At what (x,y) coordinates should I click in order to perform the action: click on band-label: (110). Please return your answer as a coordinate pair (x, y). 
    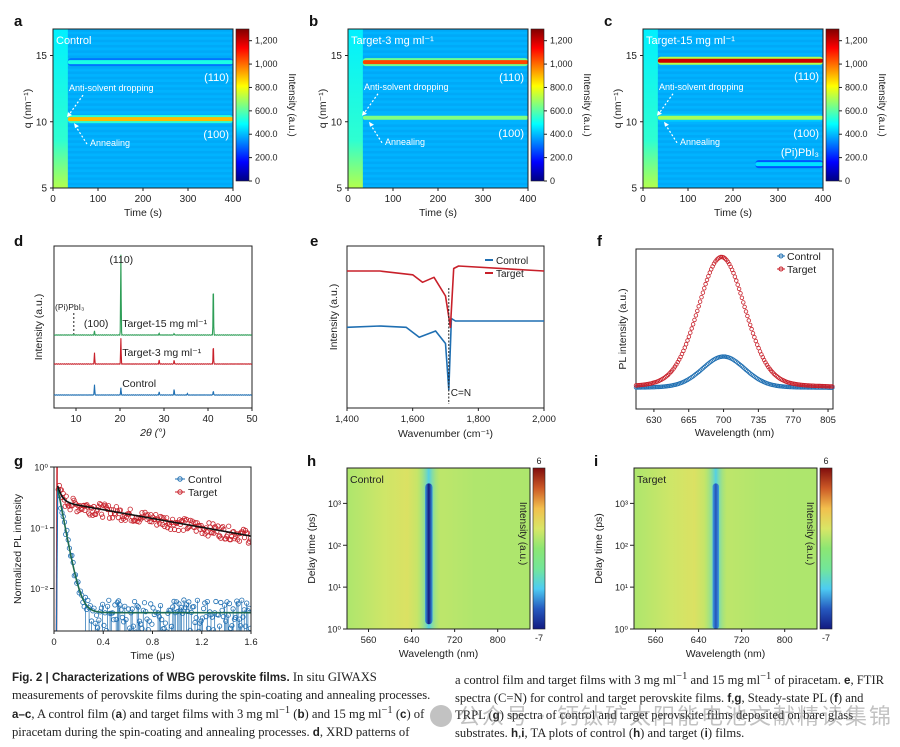
    Looking at the image, I should click on (216, 78).